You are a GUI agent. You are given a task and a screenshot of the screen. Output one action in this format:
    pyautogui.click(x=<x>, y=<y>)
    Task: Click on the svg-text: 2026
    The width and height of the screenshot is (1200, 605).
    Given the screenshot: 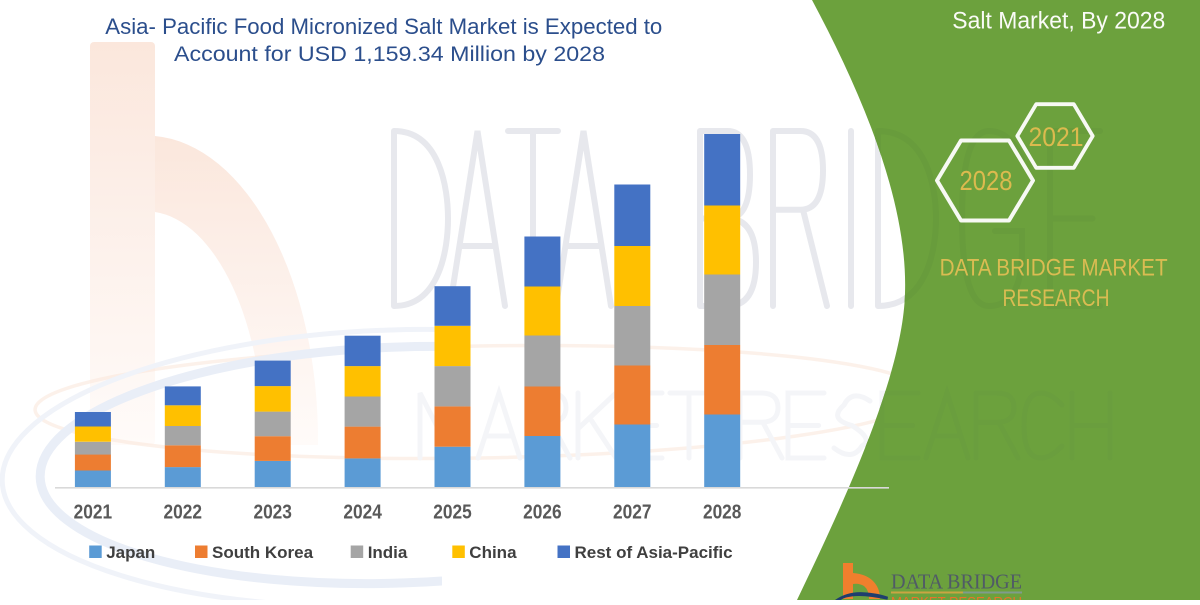 What is the action you would take?
    pyautogui.click(x=542, y=512)
    